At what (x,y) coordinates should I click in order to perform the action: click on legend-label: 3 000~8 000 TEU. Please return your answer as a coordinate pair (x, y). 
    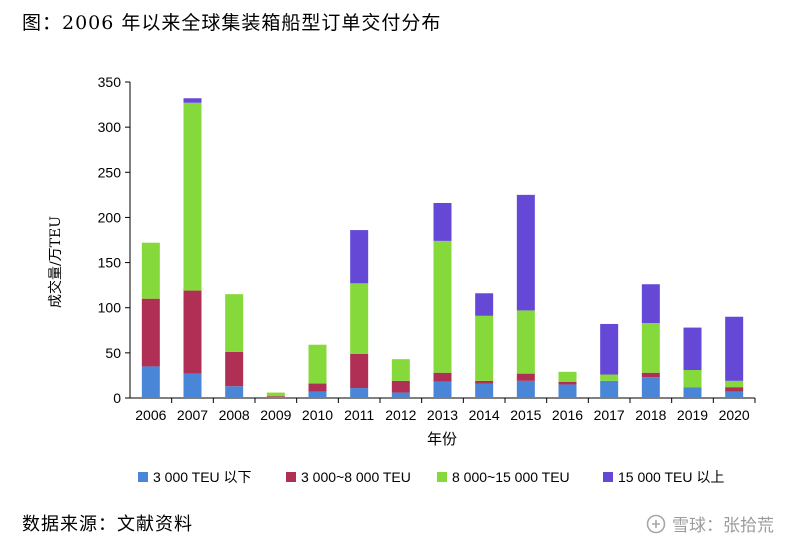
    Looking at the image, I should click on (356, 477).